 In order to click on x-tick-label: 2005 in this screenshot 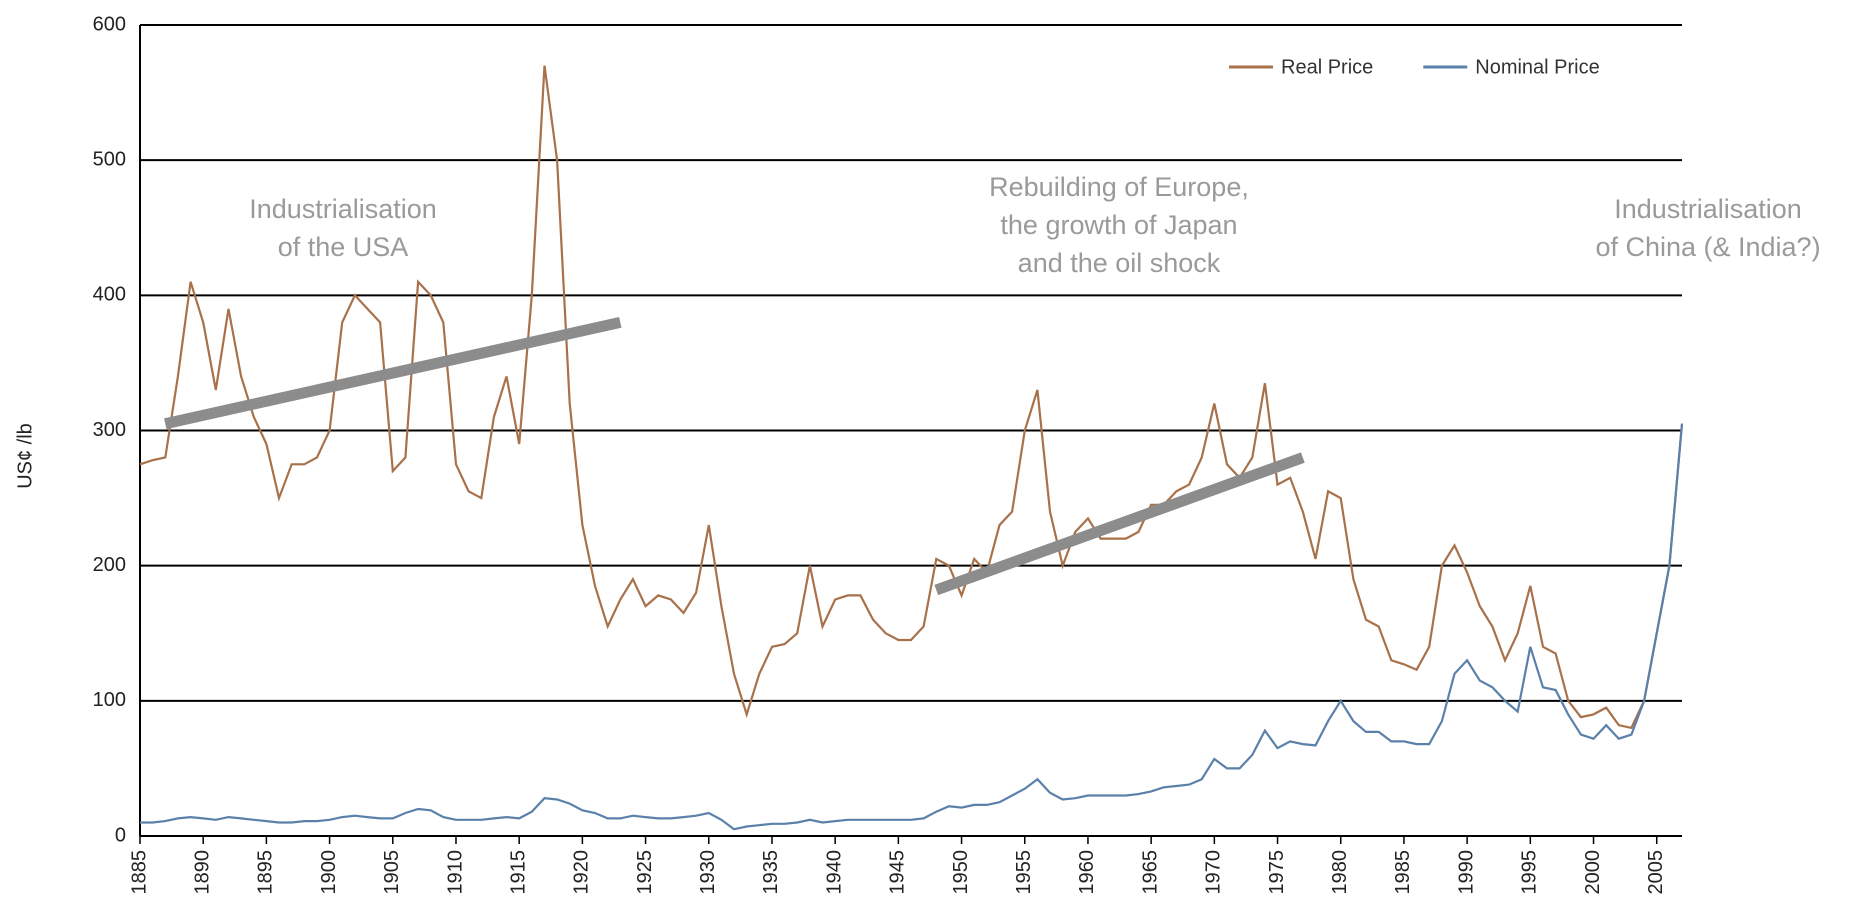, I will do `click(1656, 872)`.